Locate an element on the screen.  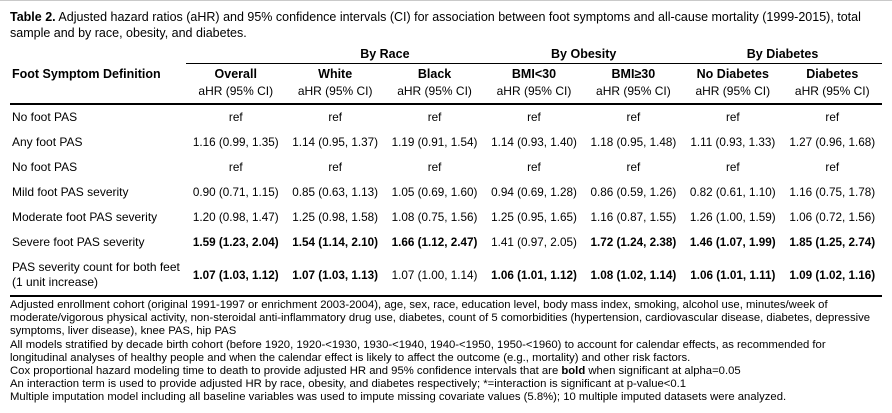
group-header-by-diabetes: By Diabetes is located at coordinates (782, 55).